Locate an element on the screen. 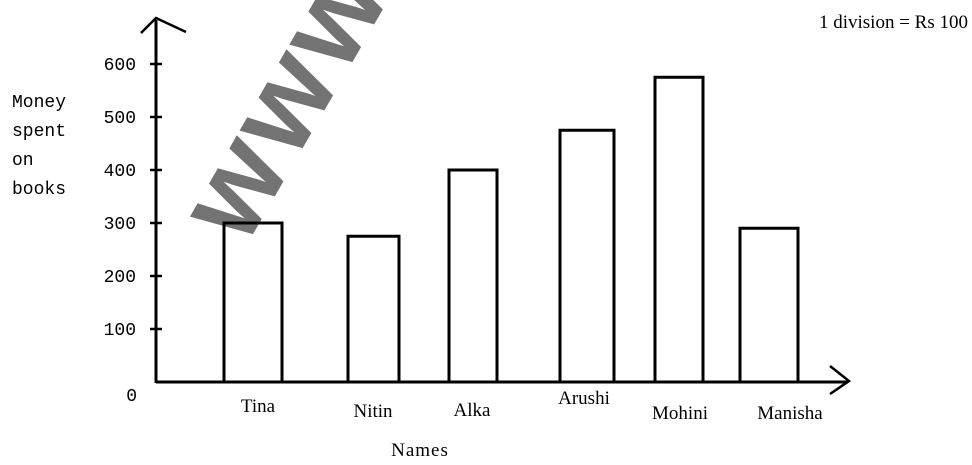 This screenshot has width=972, height=465. y-tick-label-100: 100 is located at coordinates (120, 331).